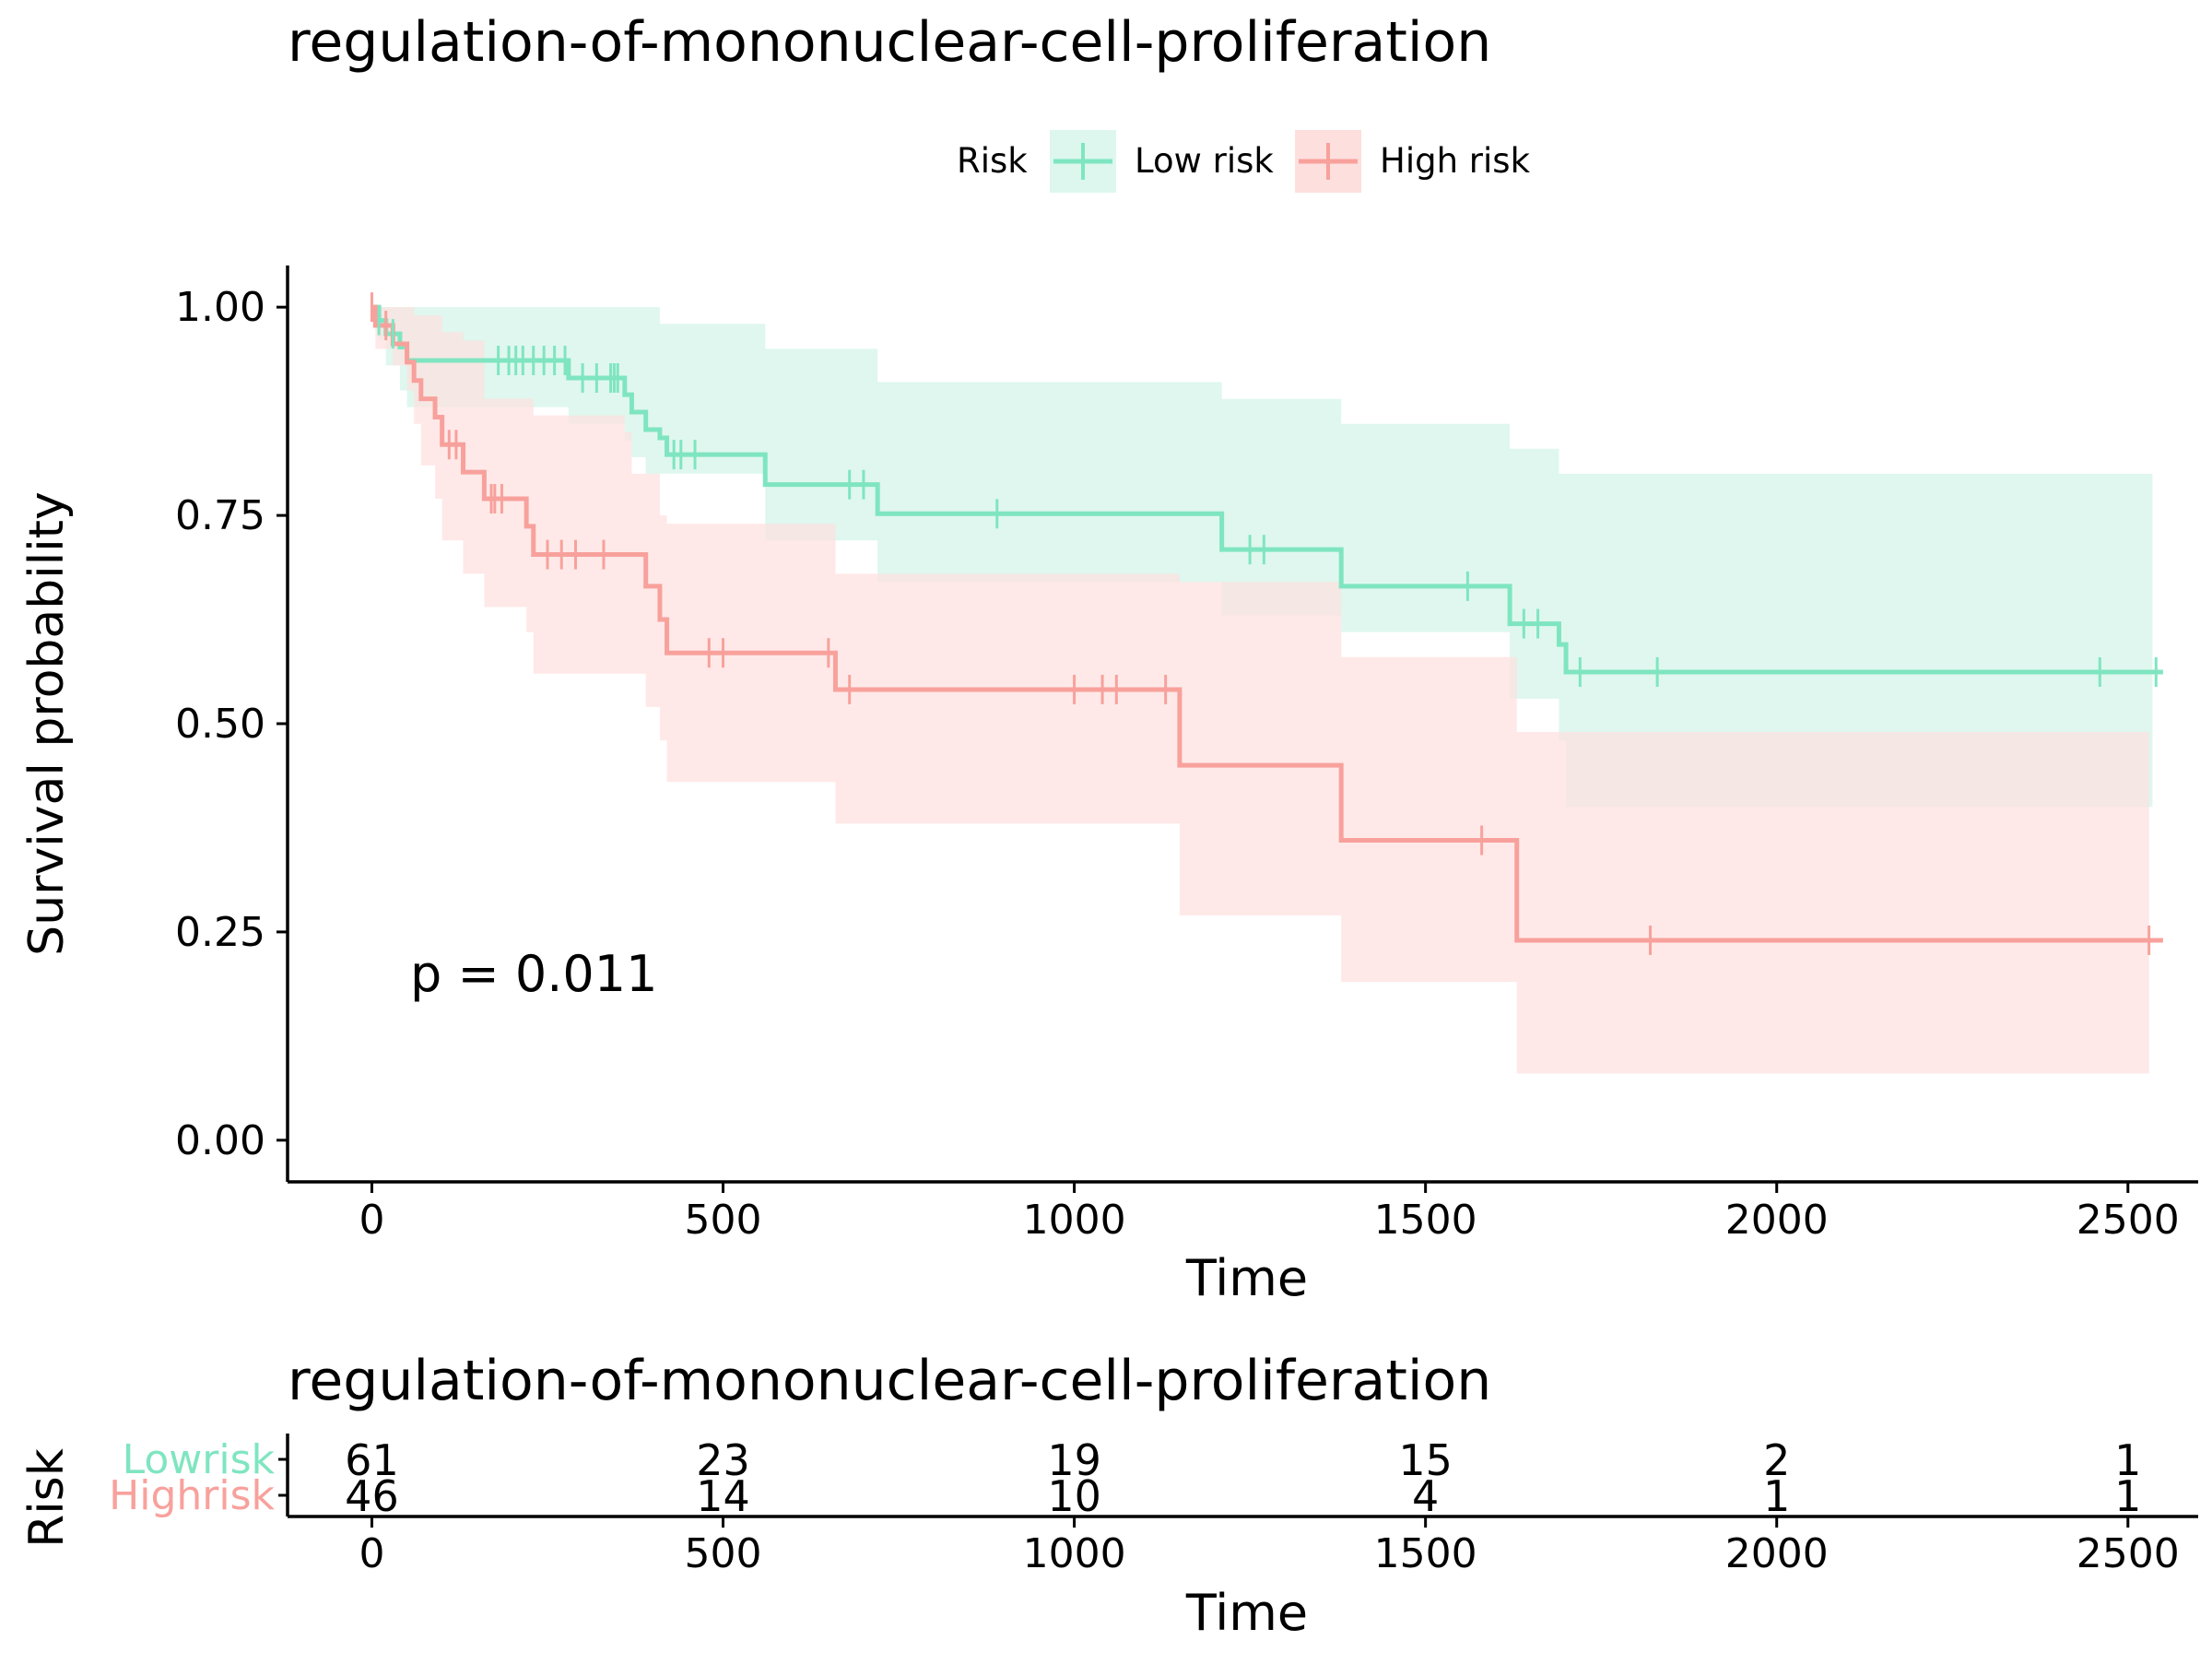 The width and height of the screenshot is (2212, 1664). I want to click on x-axis-label: Time, so click(1246, 1278).